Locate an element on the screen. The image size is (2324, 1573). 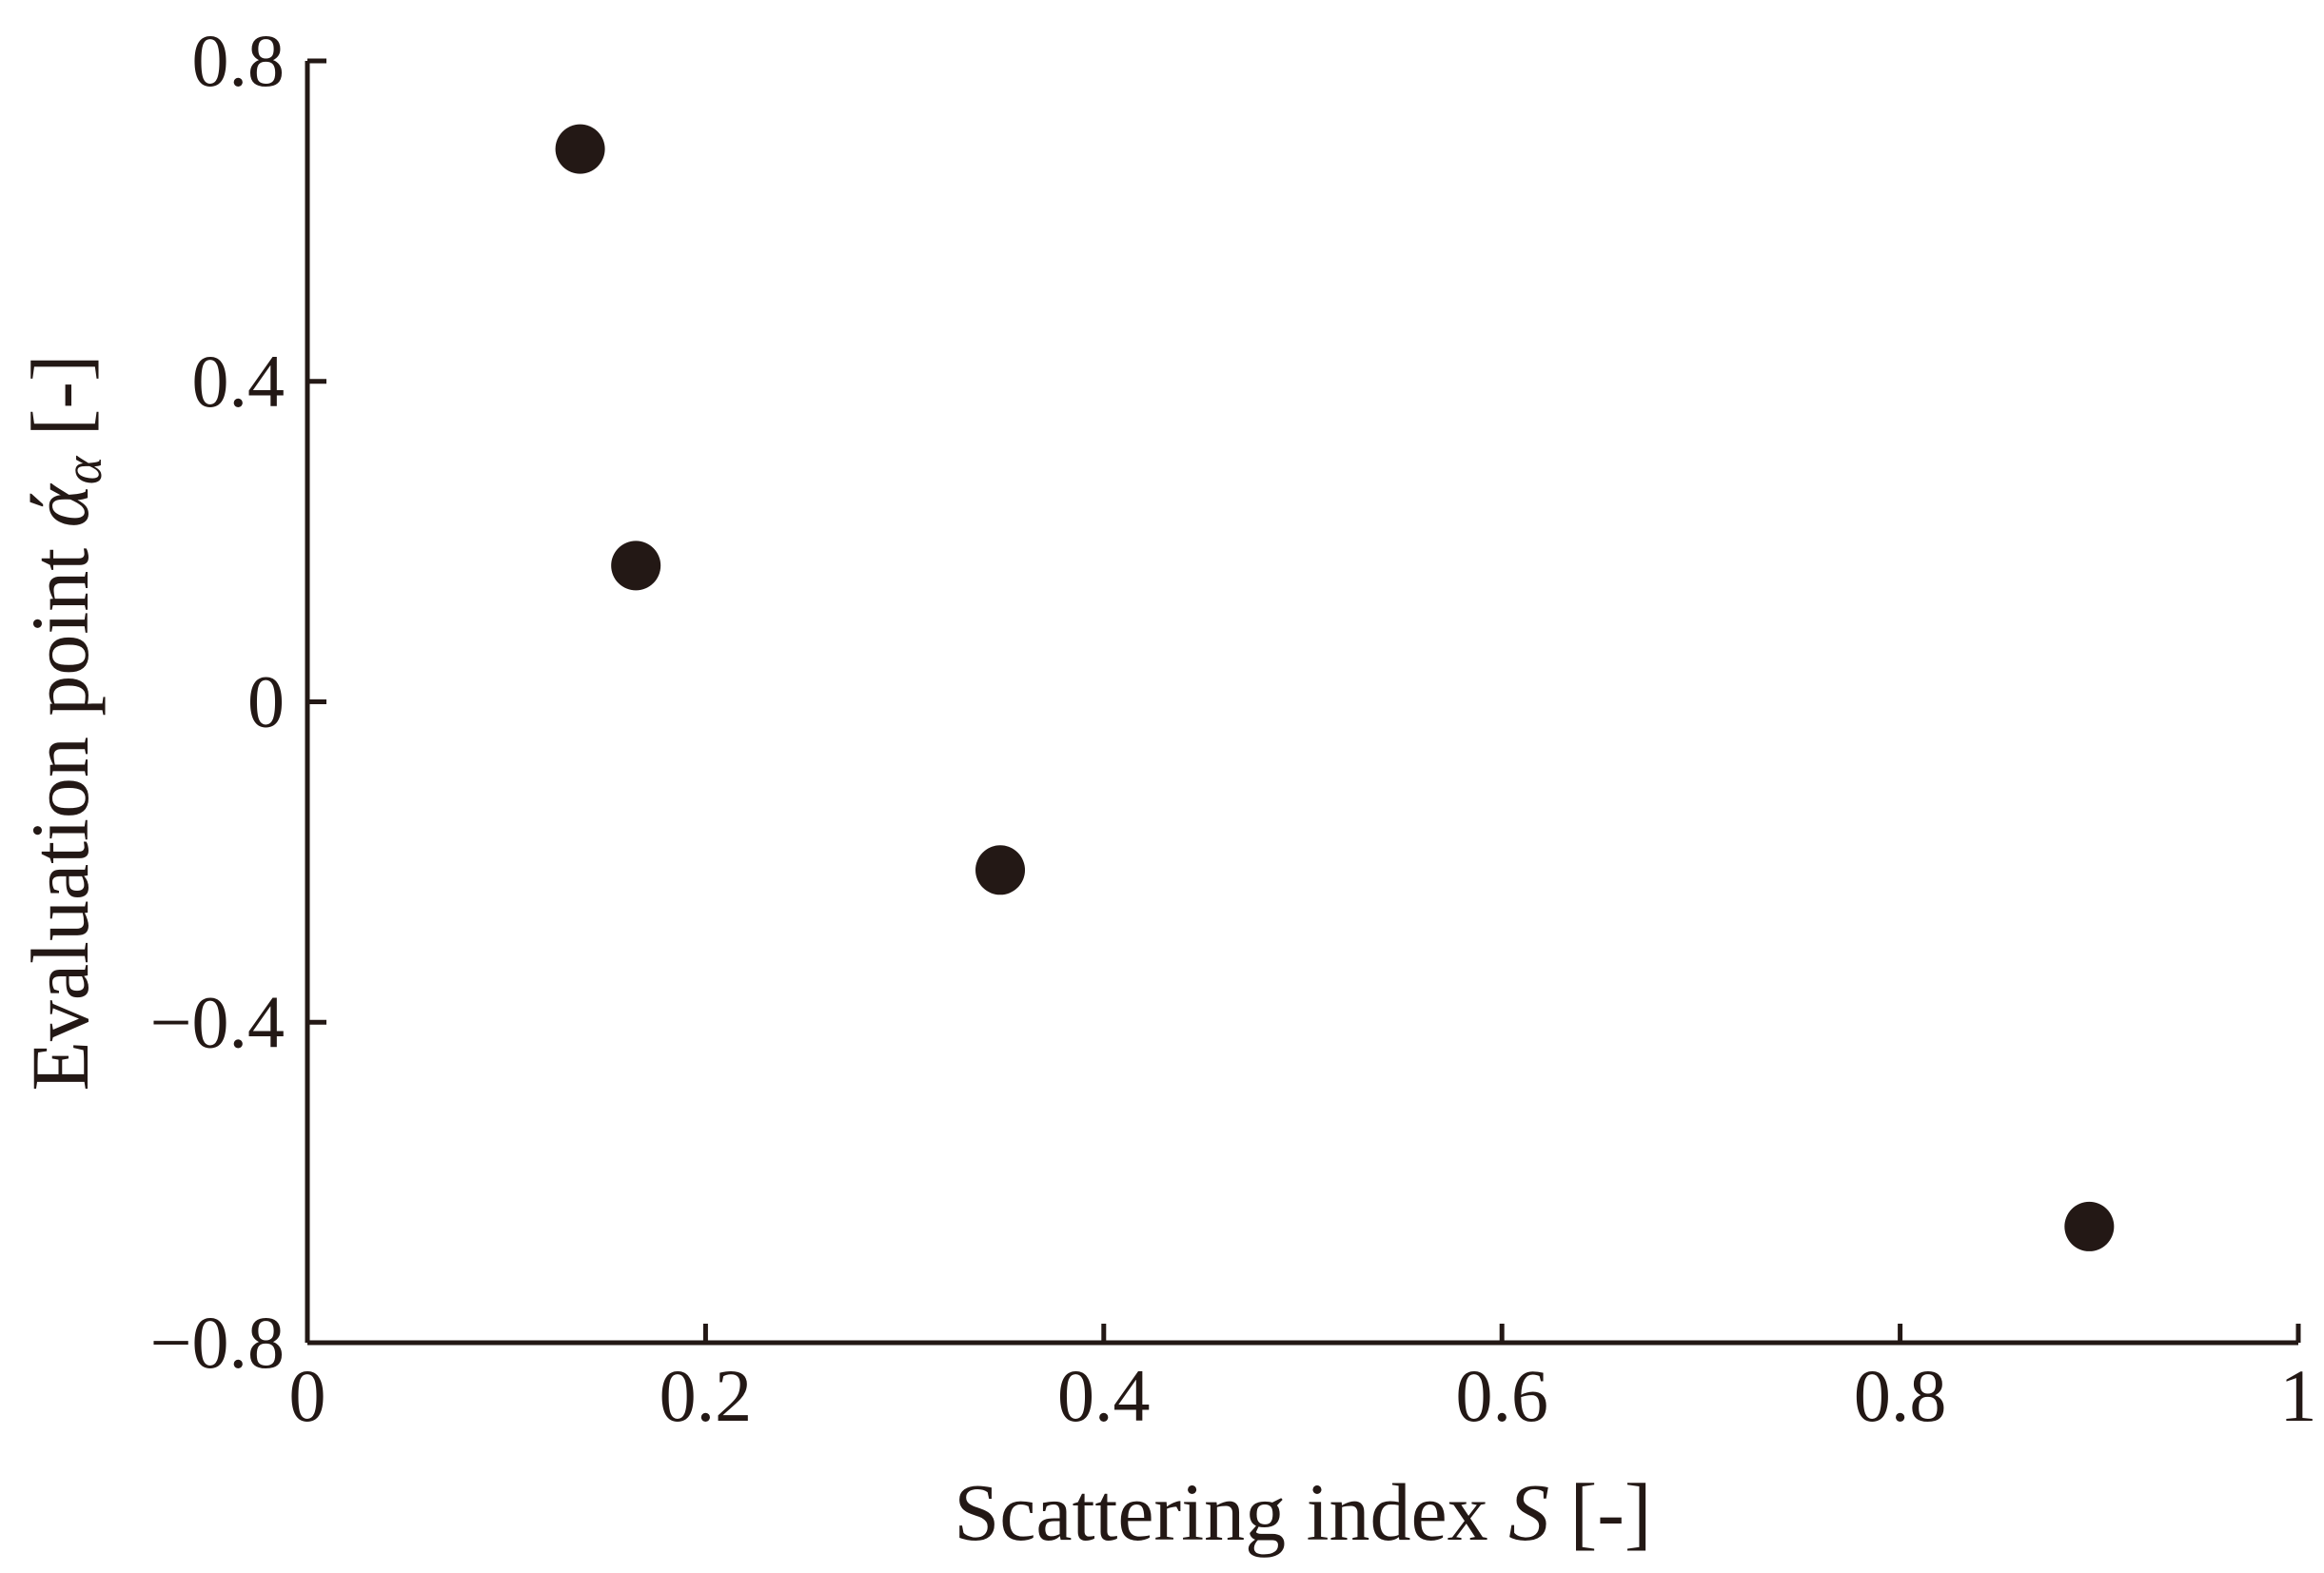
y-tick-label: −0.8 is located at coordinates (218, 1342).